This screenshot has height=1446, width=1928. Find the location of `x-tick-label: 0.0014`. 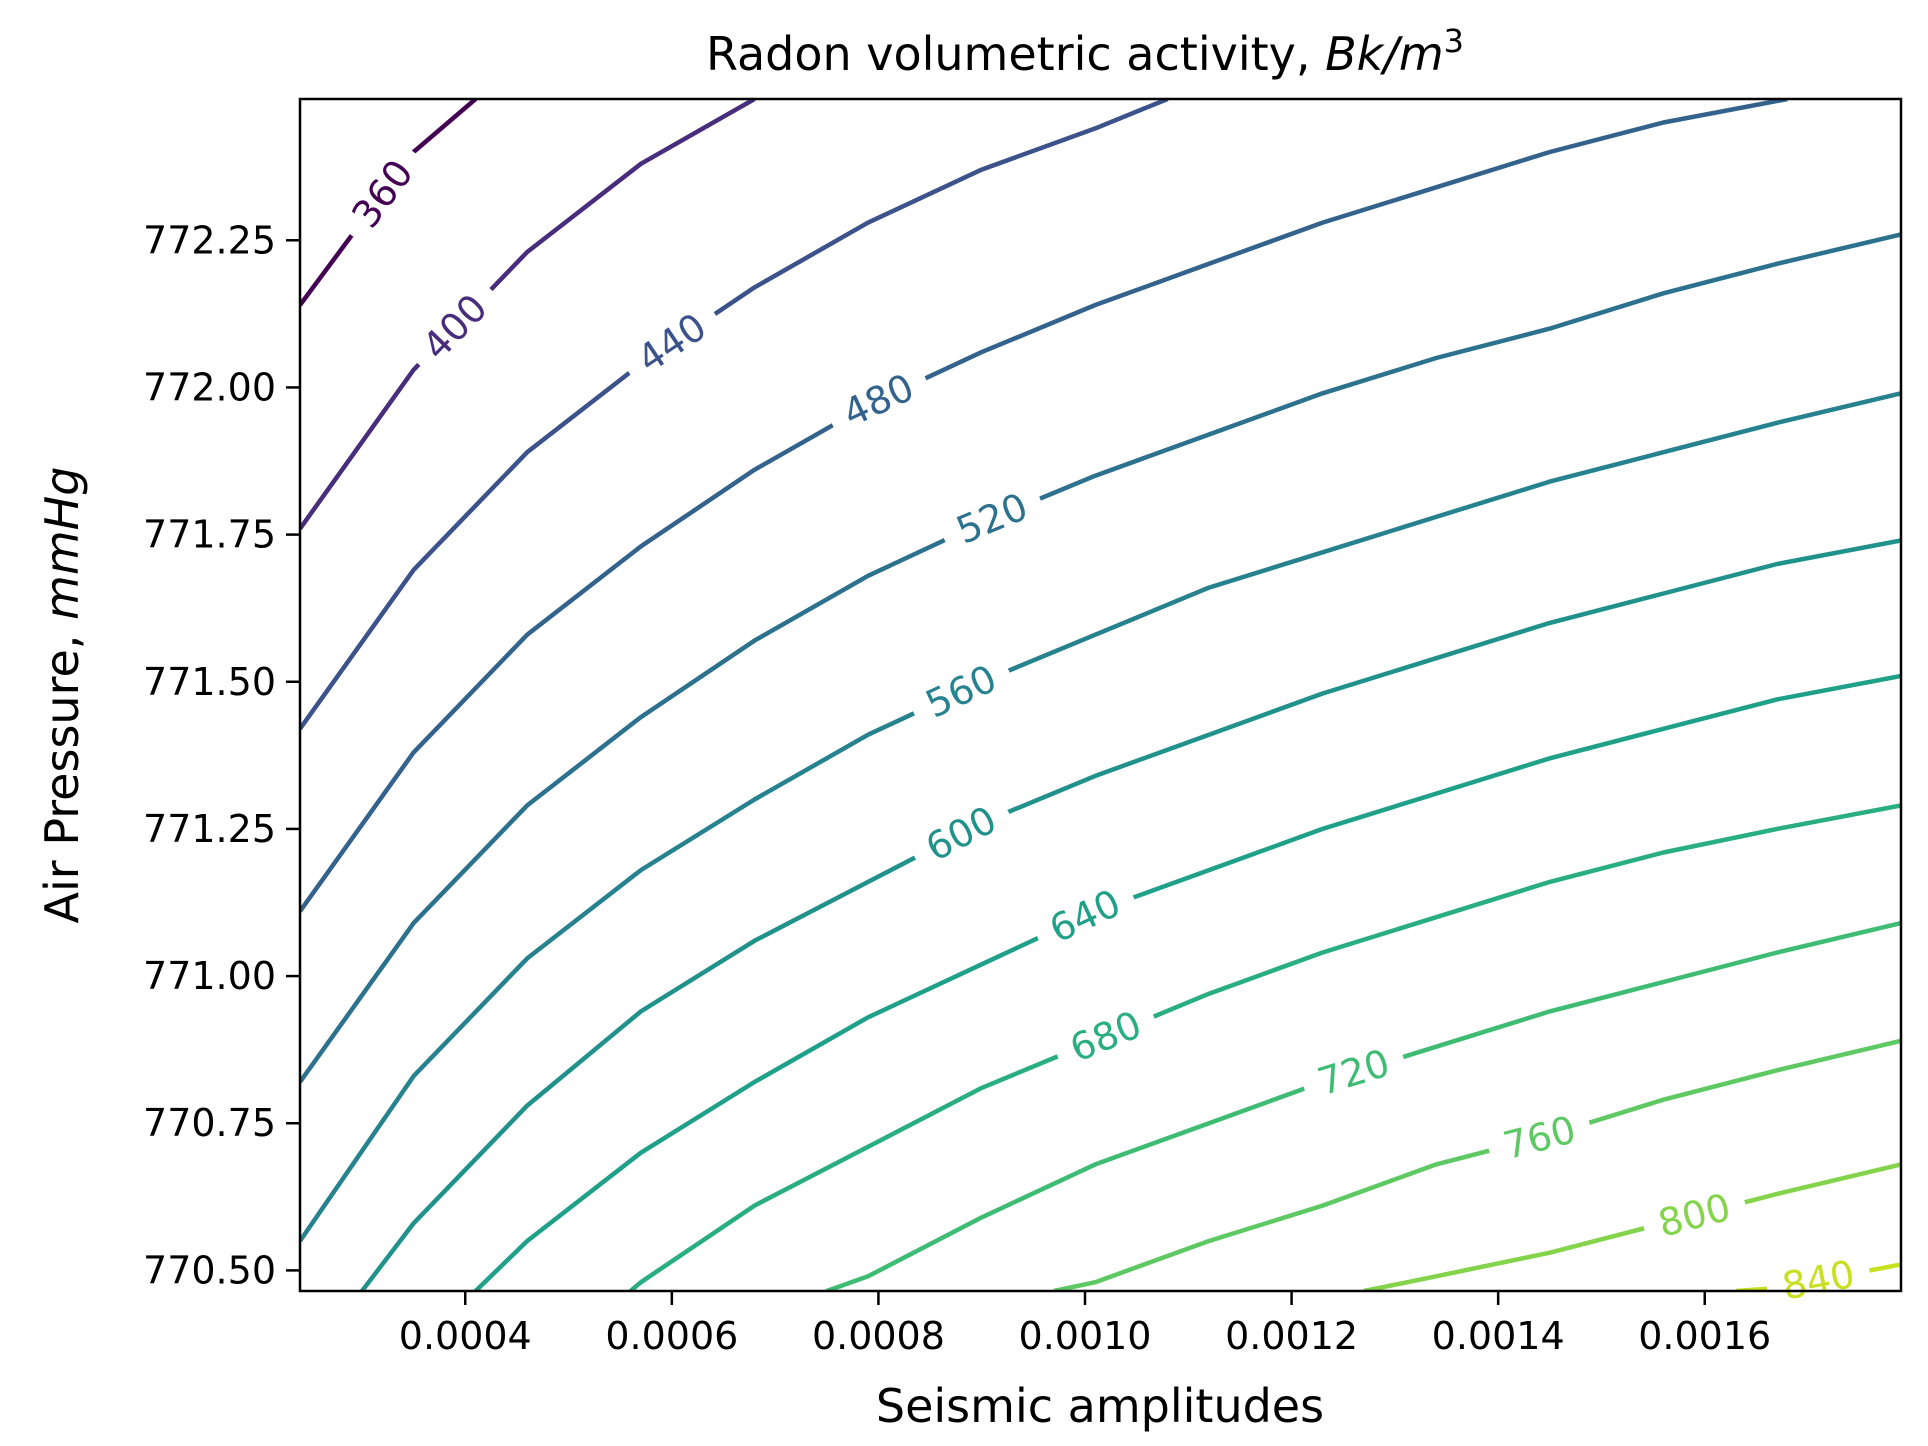

x-tick-label: 0.0014 is located at coordinates (1498, 1336).